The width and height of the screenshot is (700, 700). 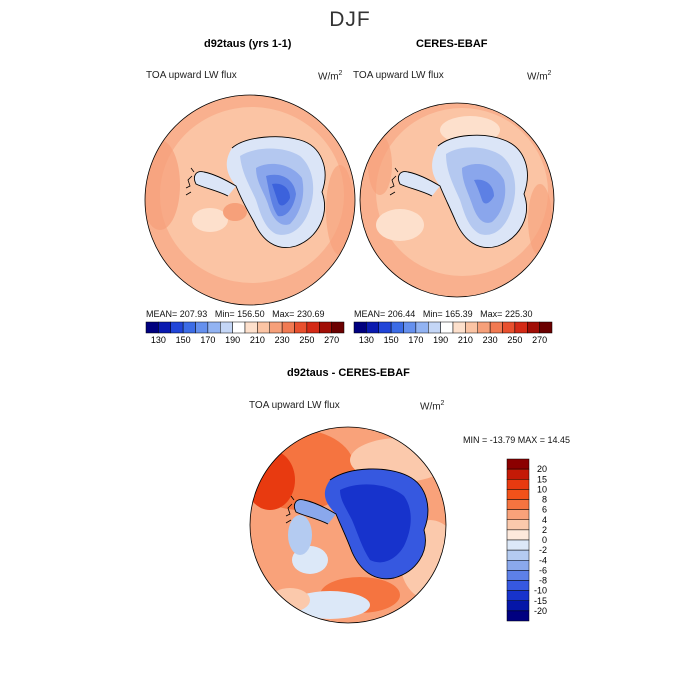 I want to click on diff-cbar-tick-label: 15, so click(x=542, y=479).